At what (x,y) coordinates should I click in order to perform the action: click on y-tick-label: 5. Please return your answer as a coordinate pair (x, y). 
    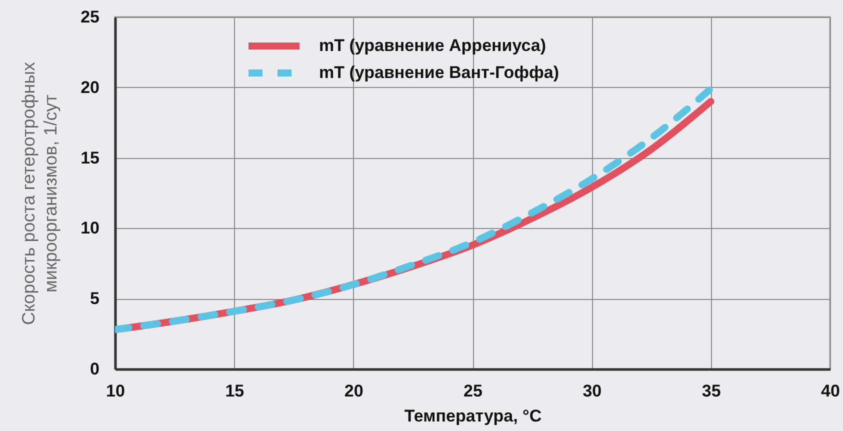
    Looking at the image, I should click on (95, 298).